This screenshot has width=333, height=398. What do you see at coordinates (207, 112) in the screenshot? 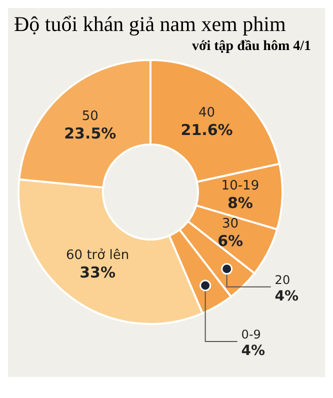
I see `slice-label: 40` at bounding box center [207, 112].